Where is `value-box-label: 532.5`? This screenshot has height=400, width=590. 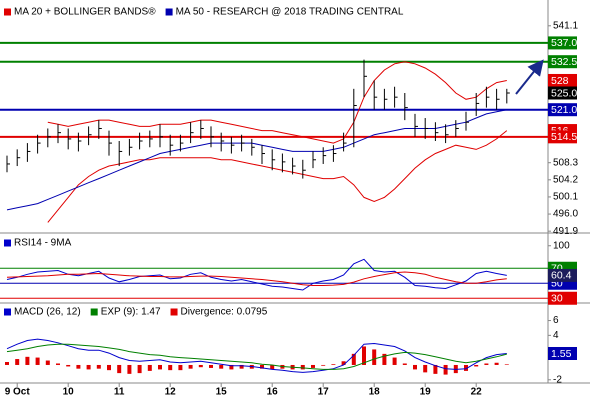
value-box-label: 532.5 is located at coordinates (564, 62).